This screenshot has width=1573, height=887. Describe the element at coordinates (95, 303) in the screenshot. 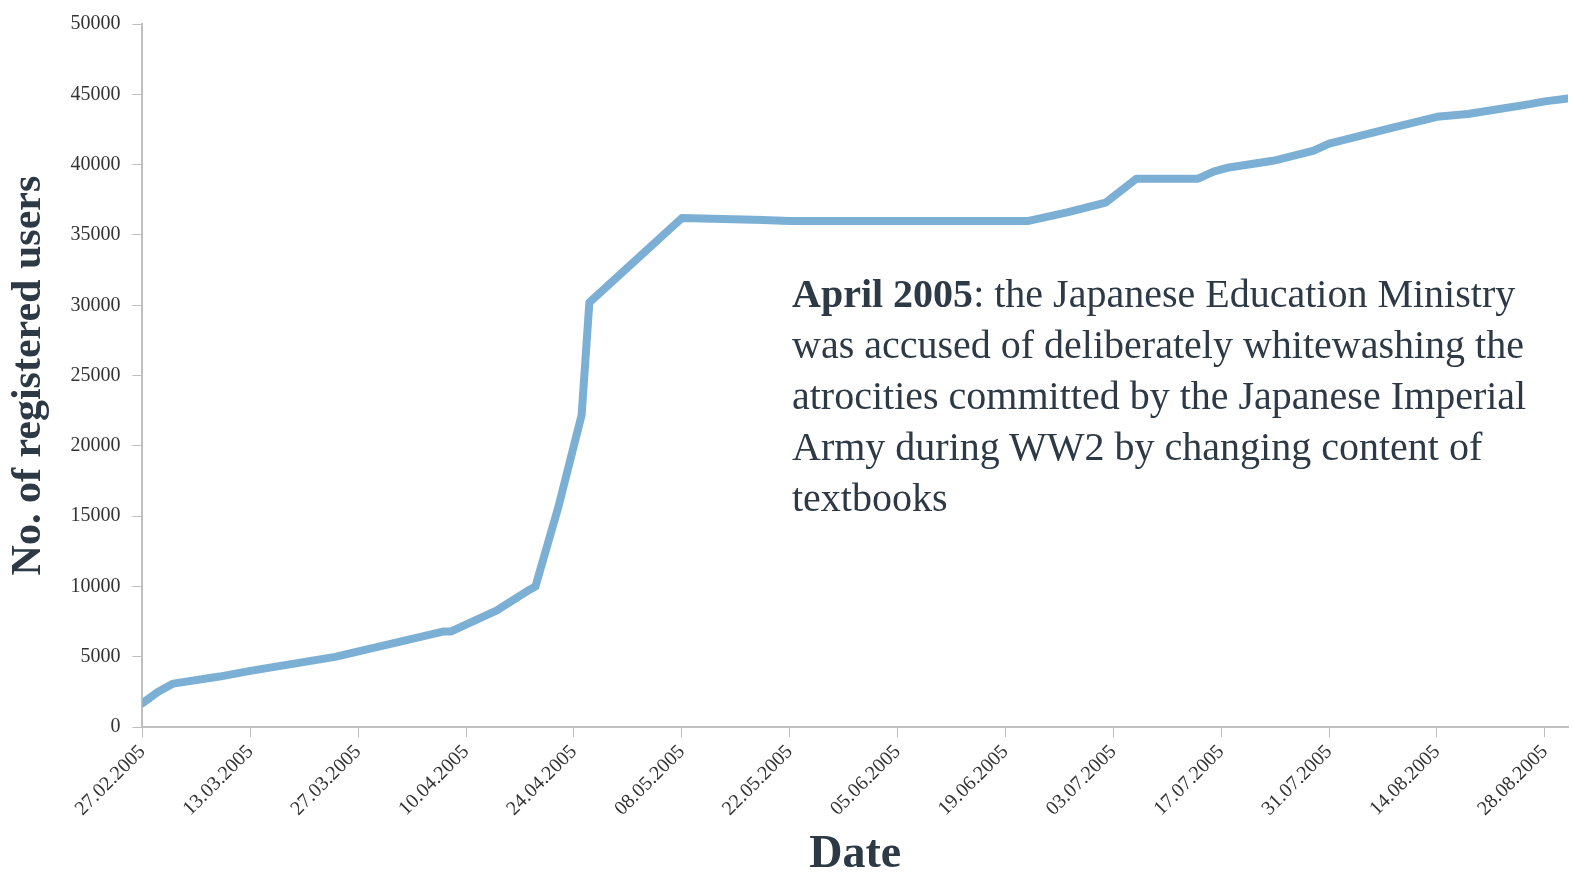

I see `y-tick-label: 30000` at that location.